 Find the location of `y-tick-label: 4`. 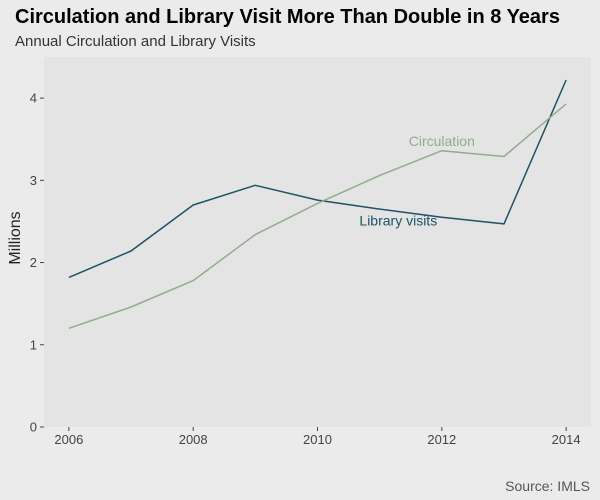

y-tick-label: 4 is located at coordinates (33, 98).